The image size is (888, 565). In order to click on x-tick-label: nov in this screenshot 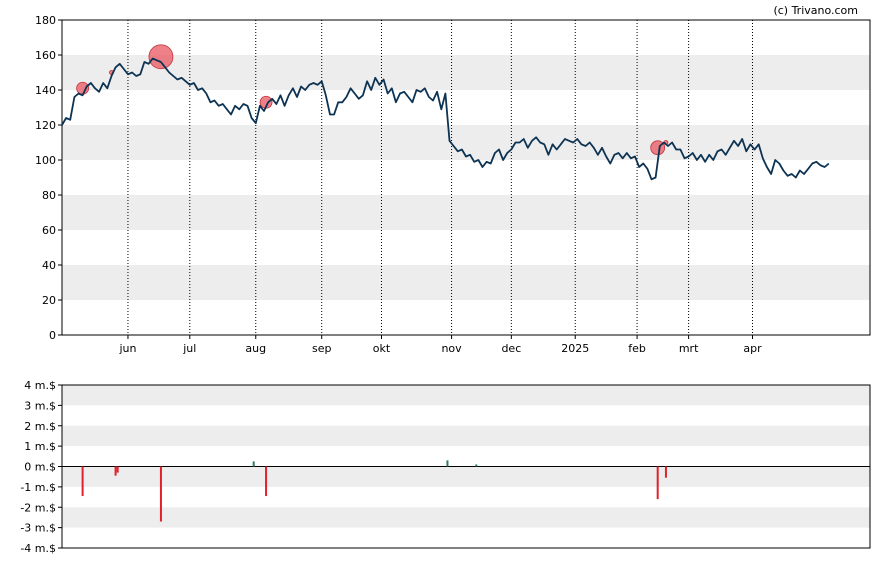, I will do `click(451, 348)`.